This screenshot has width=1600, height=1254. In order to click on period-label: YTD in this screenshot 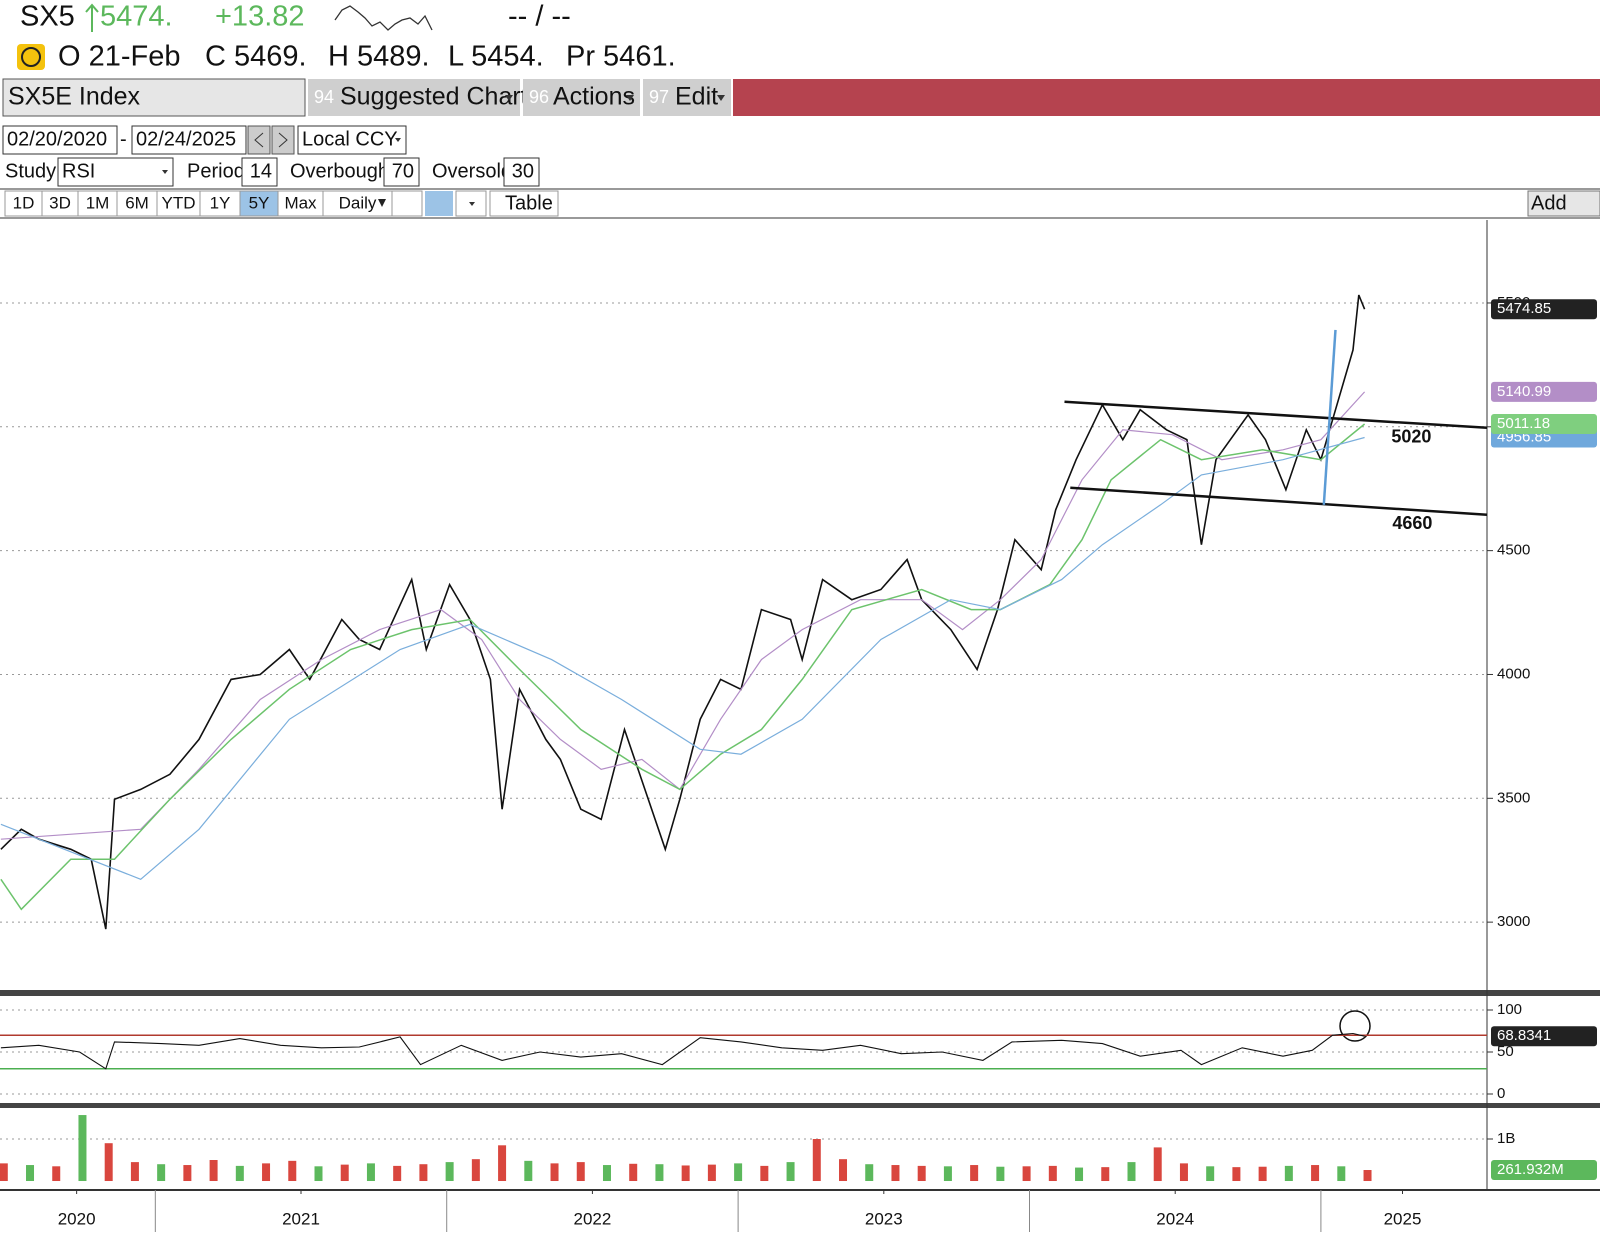, I will do `click(179, 202)`.